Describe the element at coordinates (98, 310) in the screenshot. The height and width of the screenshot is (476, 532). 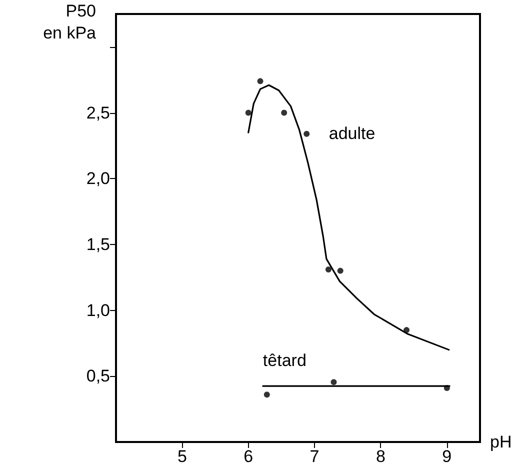
I see `y-tick-label: 1,0` at that location.